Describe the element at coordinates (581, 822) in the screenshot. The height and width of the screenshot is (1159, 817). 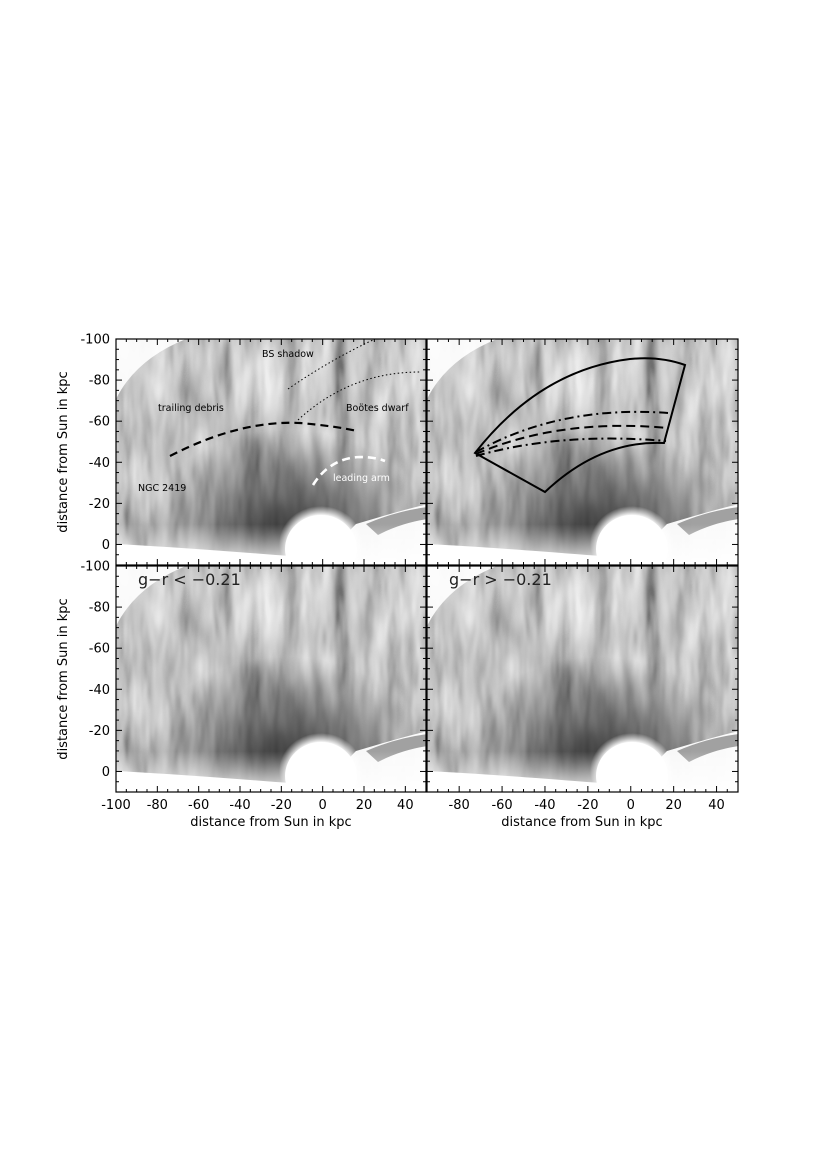
I see `x-axis-title-right: distance from Sun in kpc` at that location.